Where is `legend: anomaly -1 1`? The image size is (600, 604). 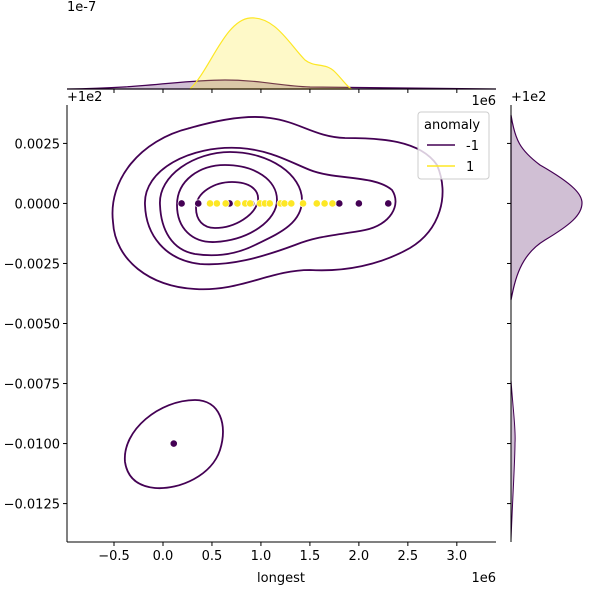
legend: anomaly -1 1 is located at coordinates (453, 145).